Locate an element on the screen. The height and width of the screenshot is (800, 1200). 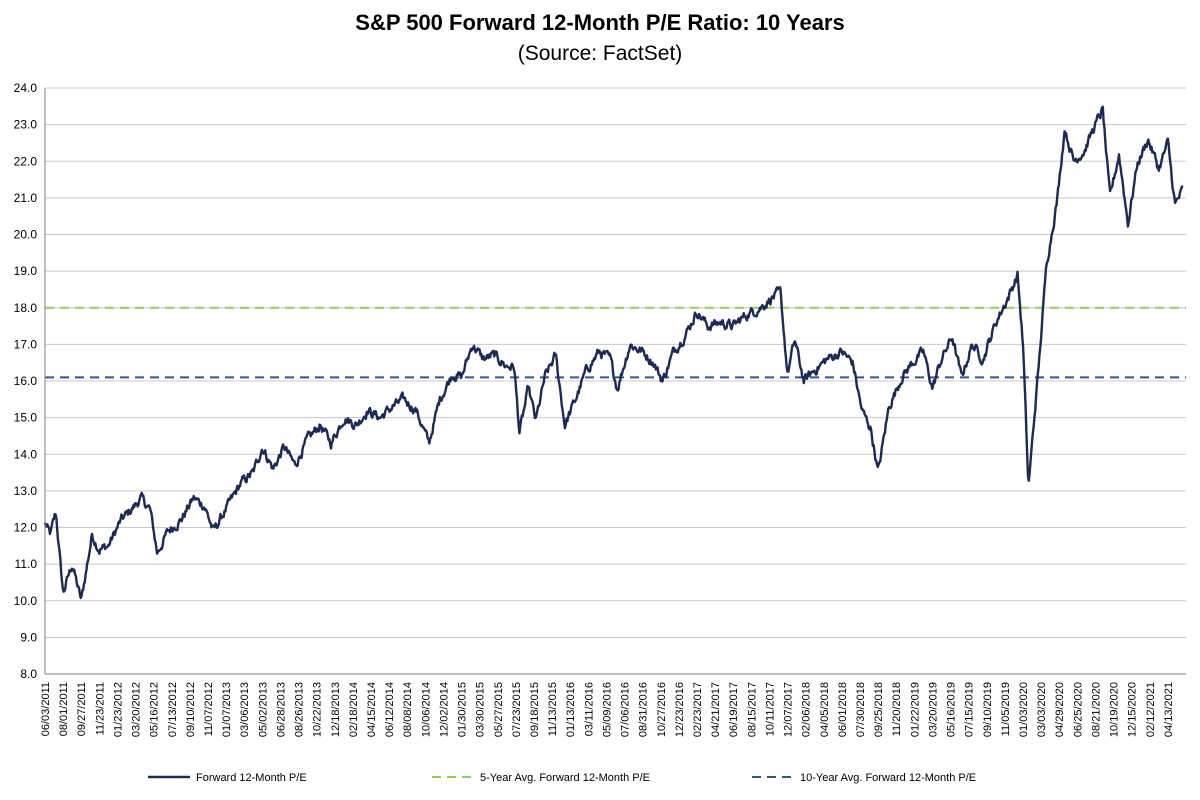
y-tick-label: 21.0 is located at coordinates (26, 198).